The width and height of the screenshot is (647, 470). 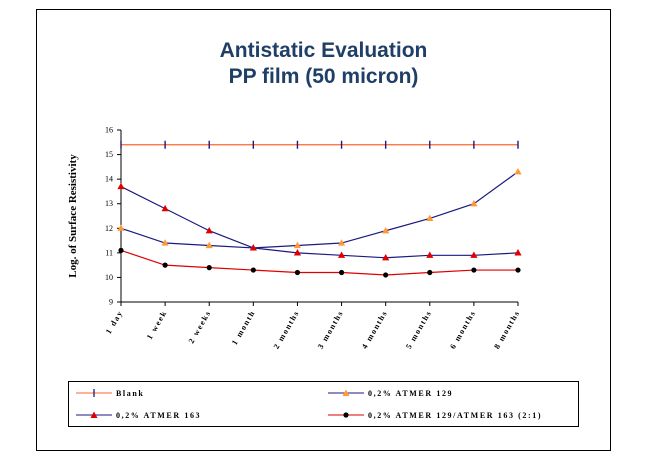 I want to click on y-tick-label: 15, so click(x=109, y=154).